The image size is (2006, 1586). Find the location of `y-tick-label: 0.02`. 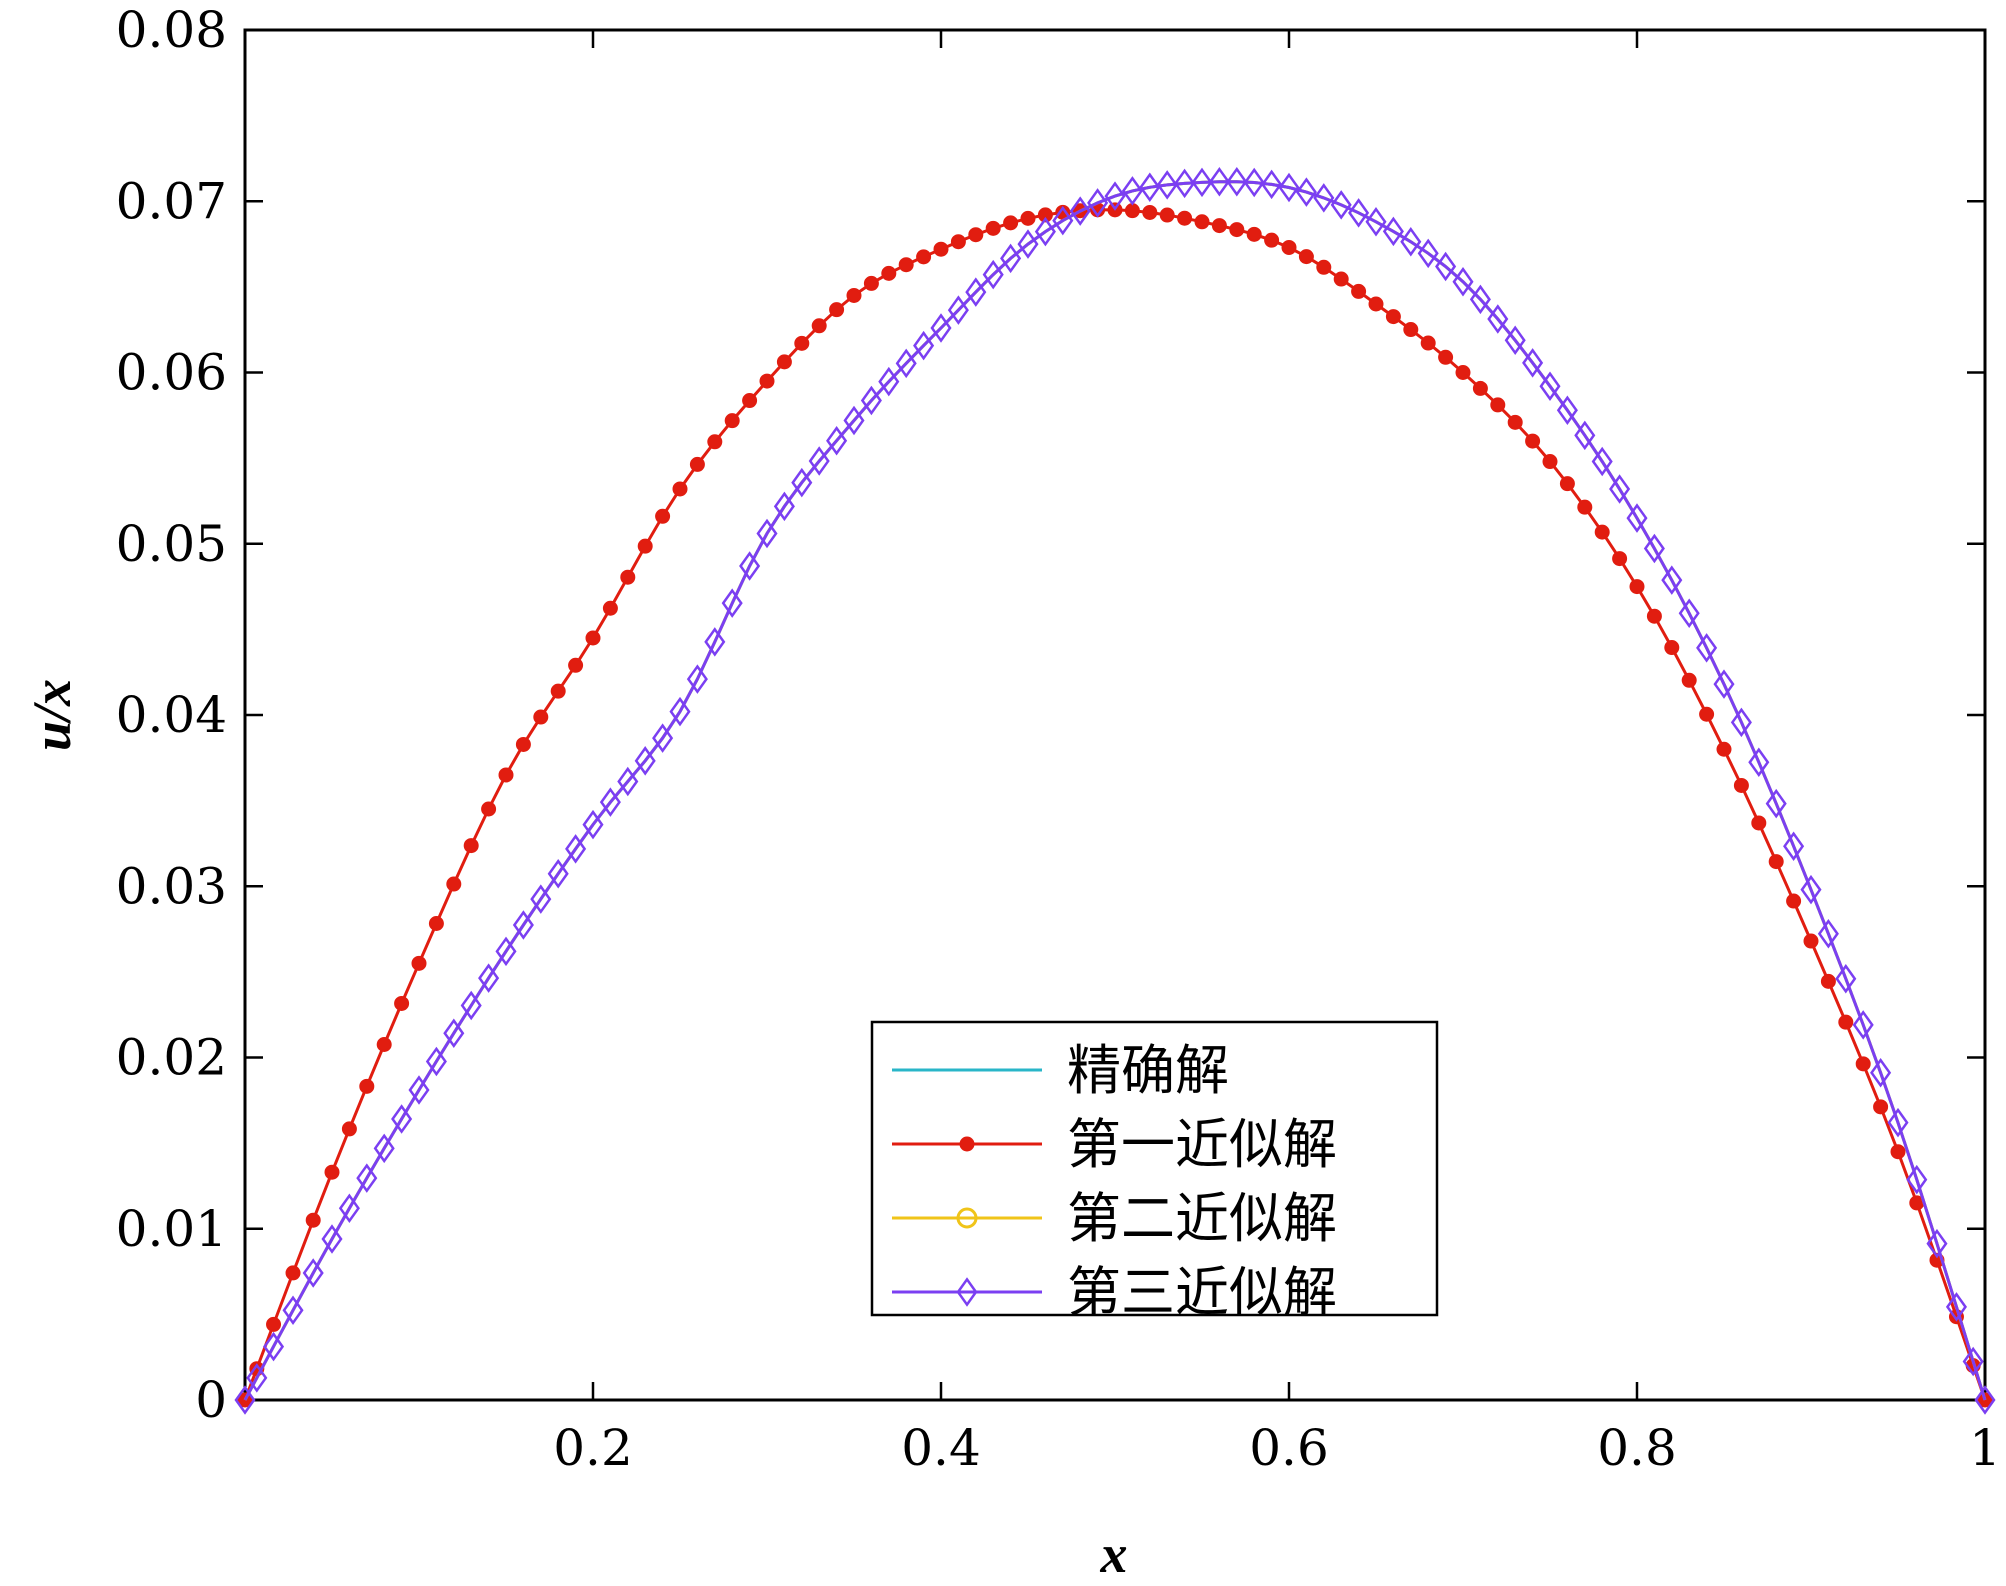

y-tick-label: 0.02 is located at coordinates (171, 1058).